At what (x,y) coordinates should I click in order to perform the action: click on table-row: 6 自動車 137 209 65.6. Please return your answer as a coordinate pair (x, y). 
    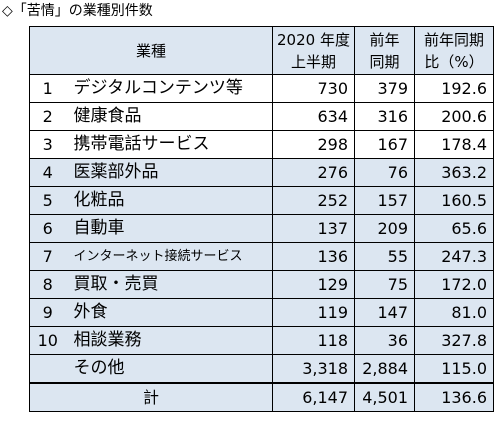
    Looking at the image, I should click on (261, 228).